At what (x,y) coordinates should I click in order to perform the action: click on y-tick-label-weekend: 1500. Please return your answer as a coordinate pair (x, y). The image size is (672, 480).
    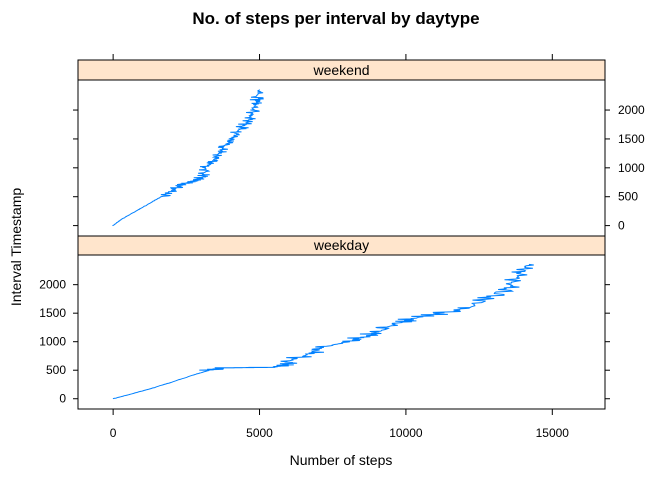
    Looking at the image, I should click on (631, 139).